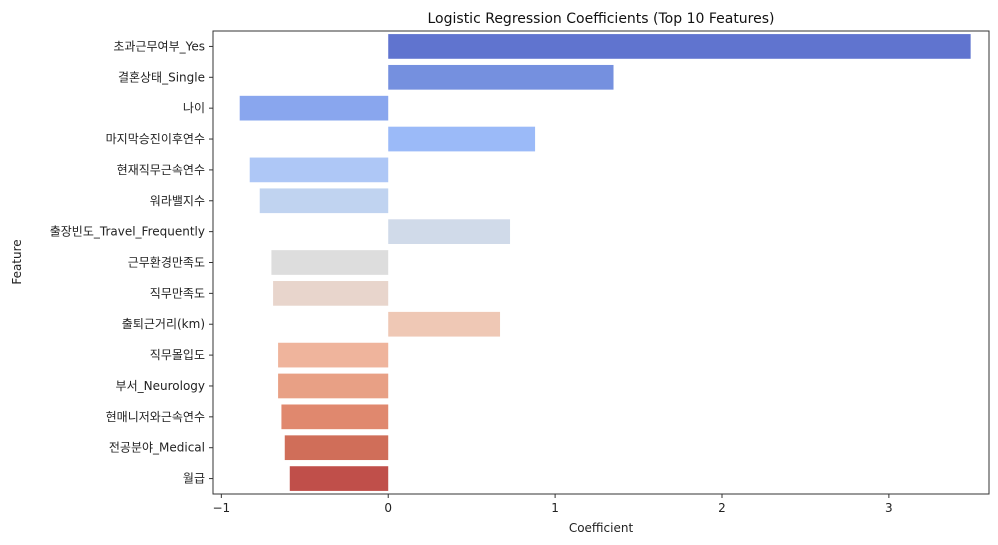  I want to click on x-tick-label: 0, so click(388, 508).